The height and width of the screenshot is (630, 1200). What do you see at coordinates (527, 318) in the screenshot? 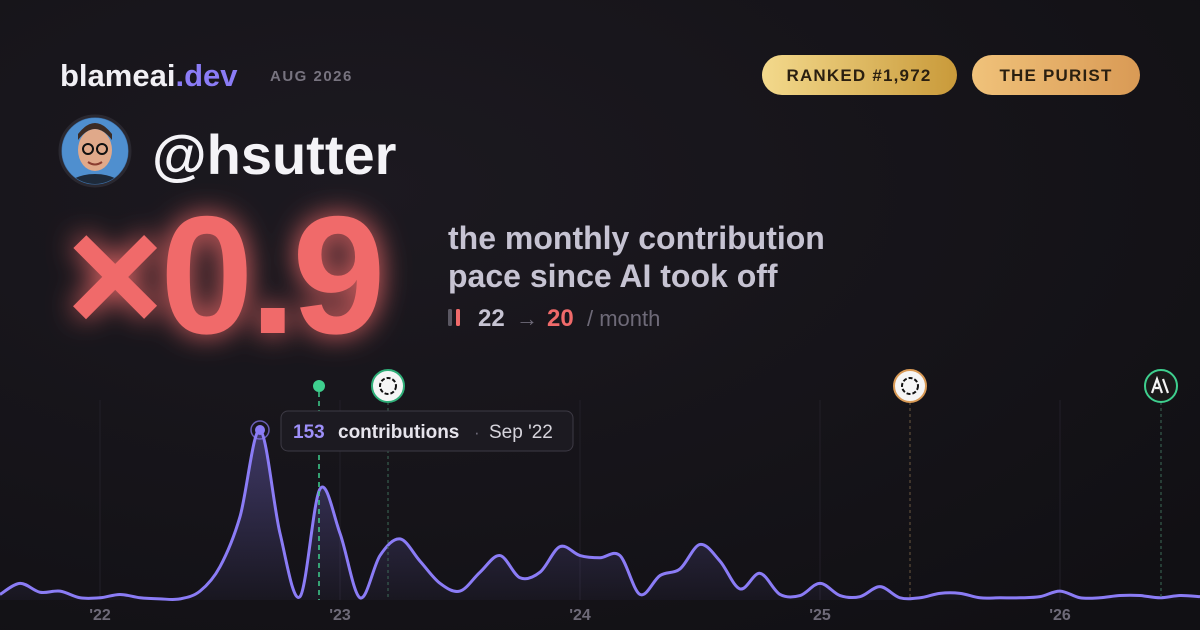
I see `arrow: →` at bounding box center [527, 318].